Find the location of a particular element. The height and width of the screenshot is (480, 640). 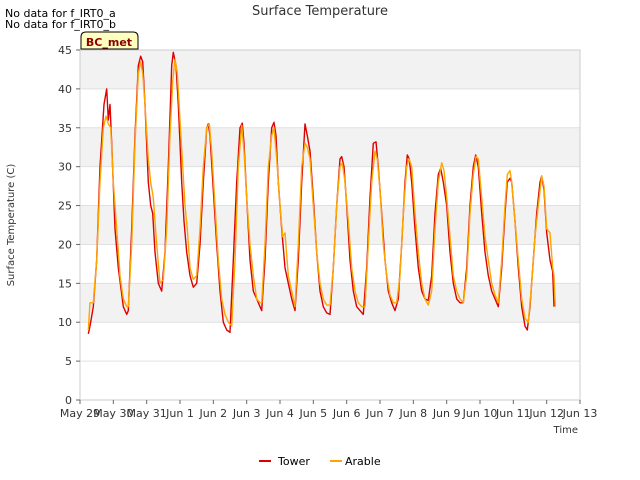

y-axis-ticks: 0 5 10 15 20 25 30 35 40 45 is located at coordinates (69, 225).